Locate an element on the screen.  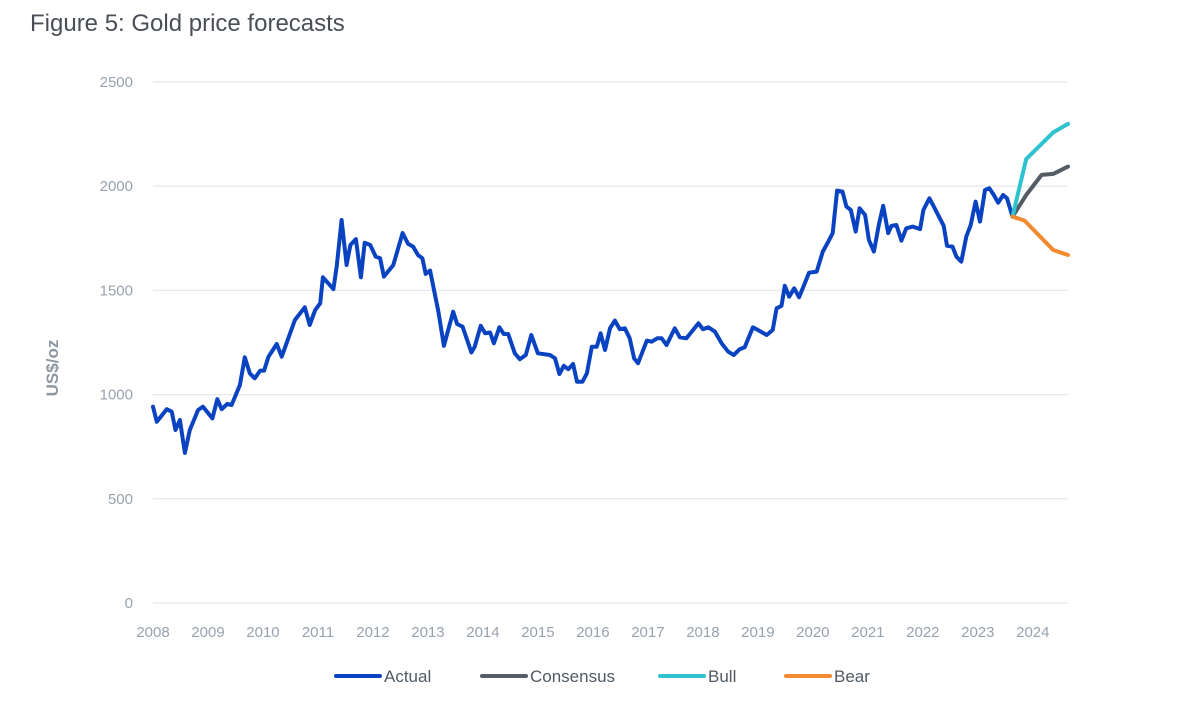
x-tick-label: 2018 is located at coordinates (702, 632).